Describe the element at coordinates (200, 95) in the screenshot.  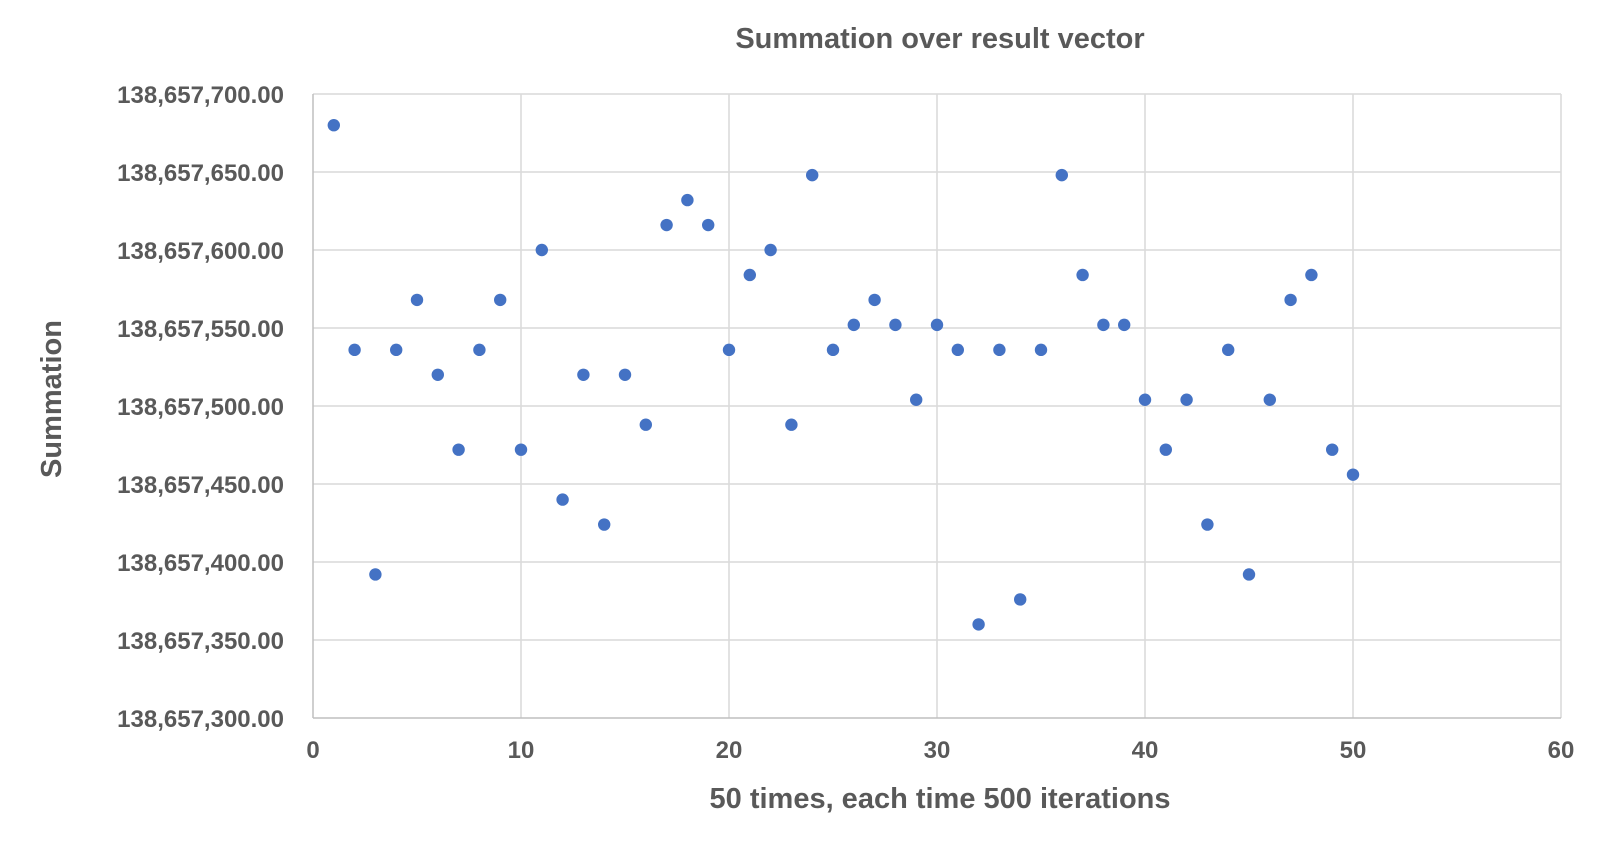
I see `y-tick-label: 138,657,700.00` at that location.